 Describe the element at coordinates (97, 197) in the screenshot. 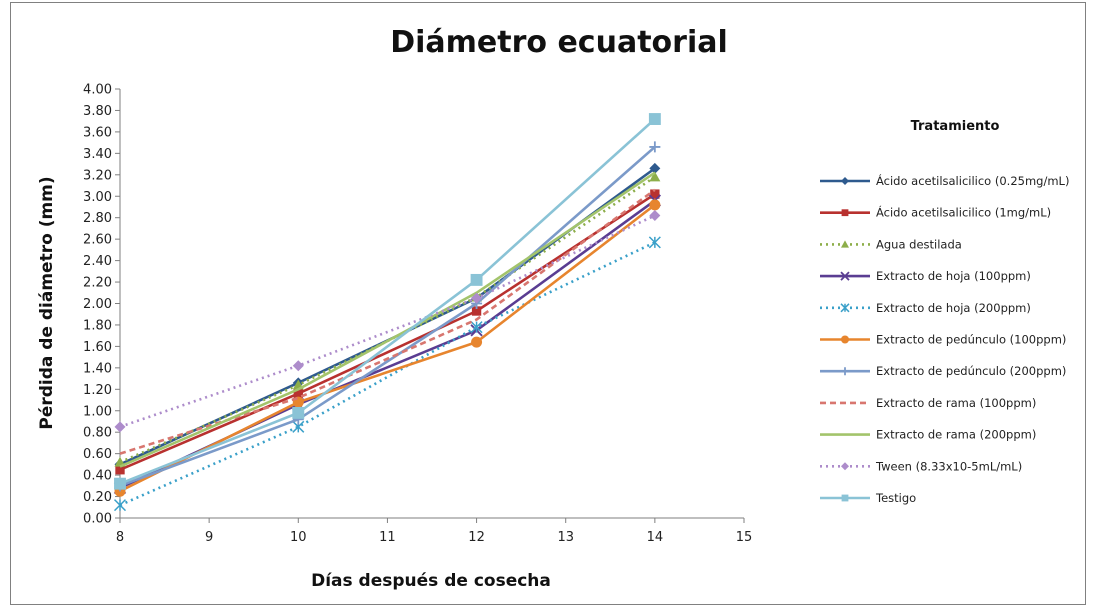

I see `y-tick-label: 3.00` at that location.